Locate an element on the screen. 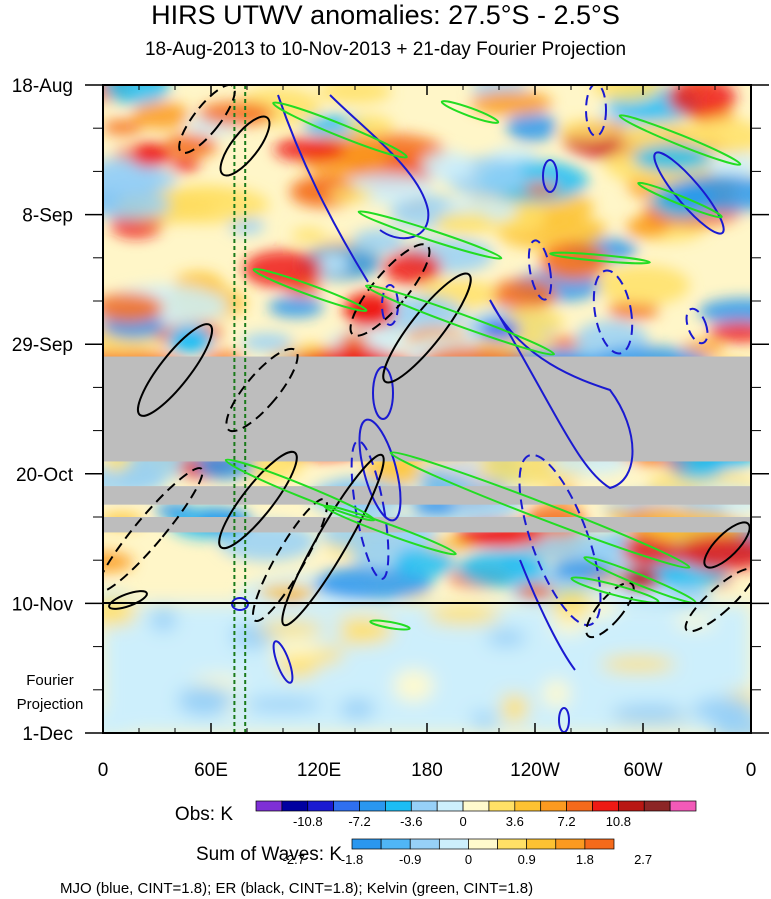  colorbar-tick-label: 1.8 is located at coordinates (585, 859).